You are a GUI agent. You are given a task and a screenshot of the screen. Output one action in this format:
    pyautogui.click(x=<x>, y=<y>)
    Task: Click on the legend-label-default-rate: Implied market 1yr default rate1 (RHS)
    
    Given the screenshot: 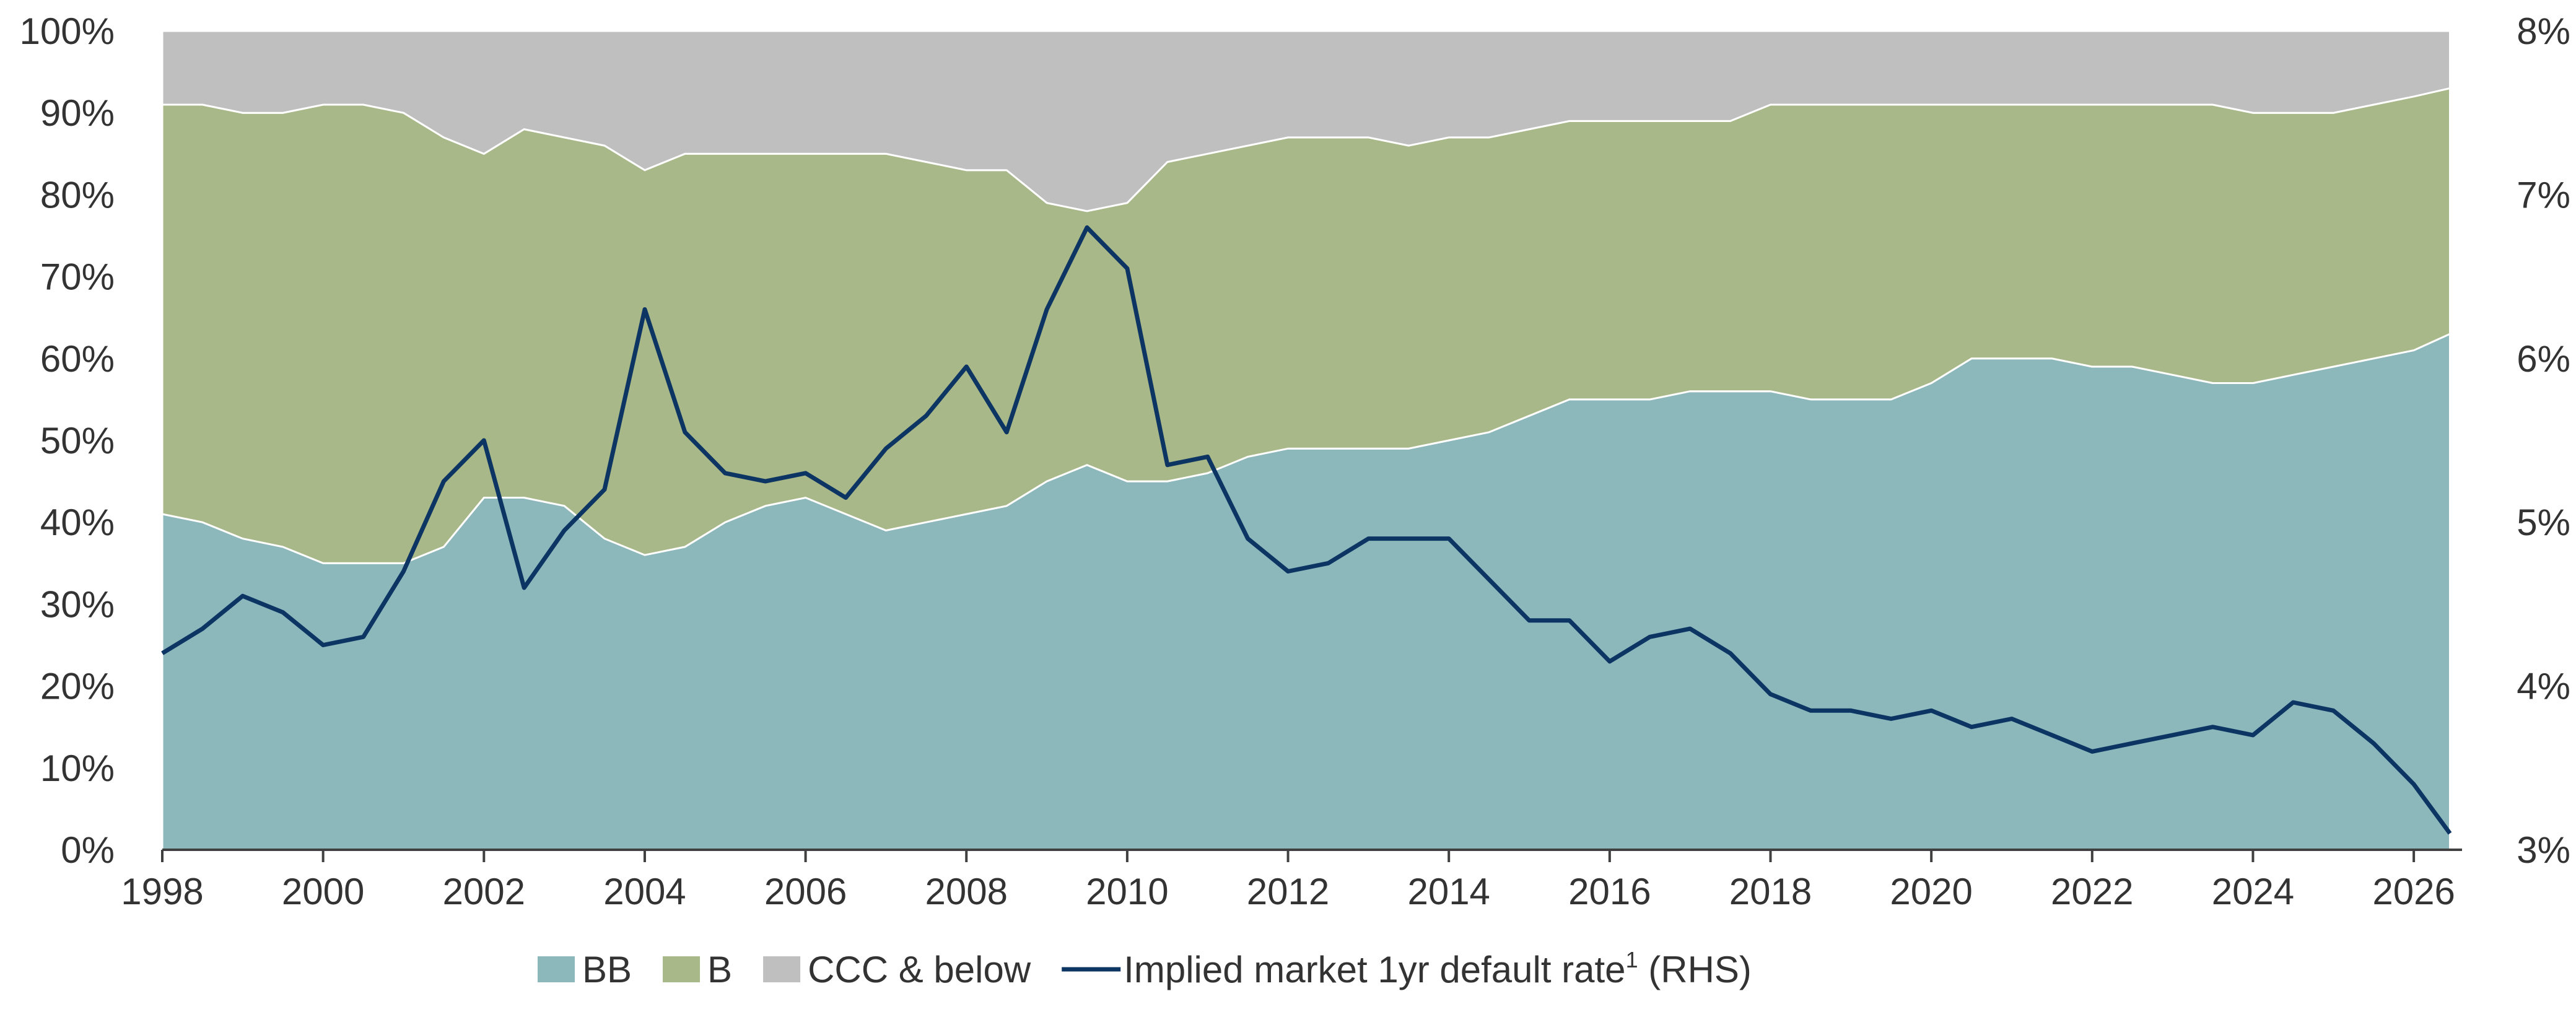 What is the action you would take?
    pyautogui.click(x=1438, y=968)
    